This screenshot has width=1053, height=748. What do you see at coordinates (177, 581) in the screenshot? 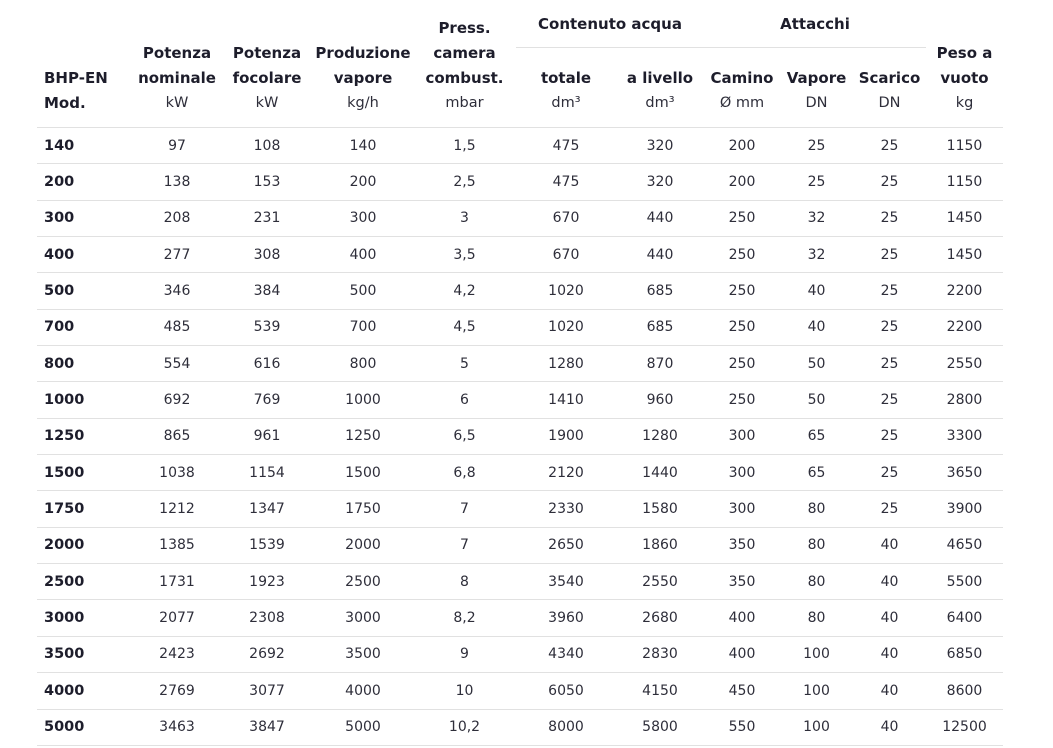
I see `value-cell: 1731` at bounding box center [177, 581].